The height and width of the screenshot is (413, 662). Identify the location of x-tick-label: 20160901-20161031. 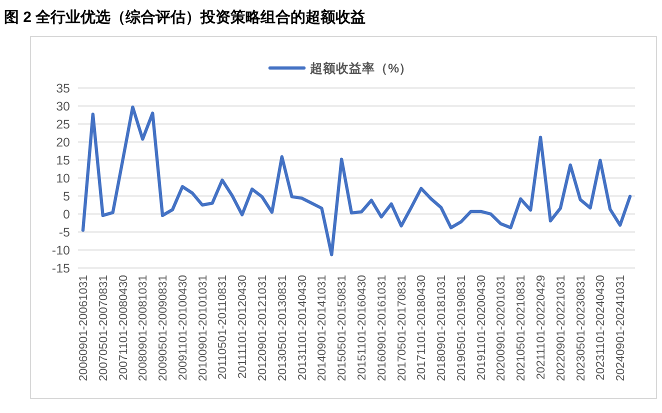
(382, 328).